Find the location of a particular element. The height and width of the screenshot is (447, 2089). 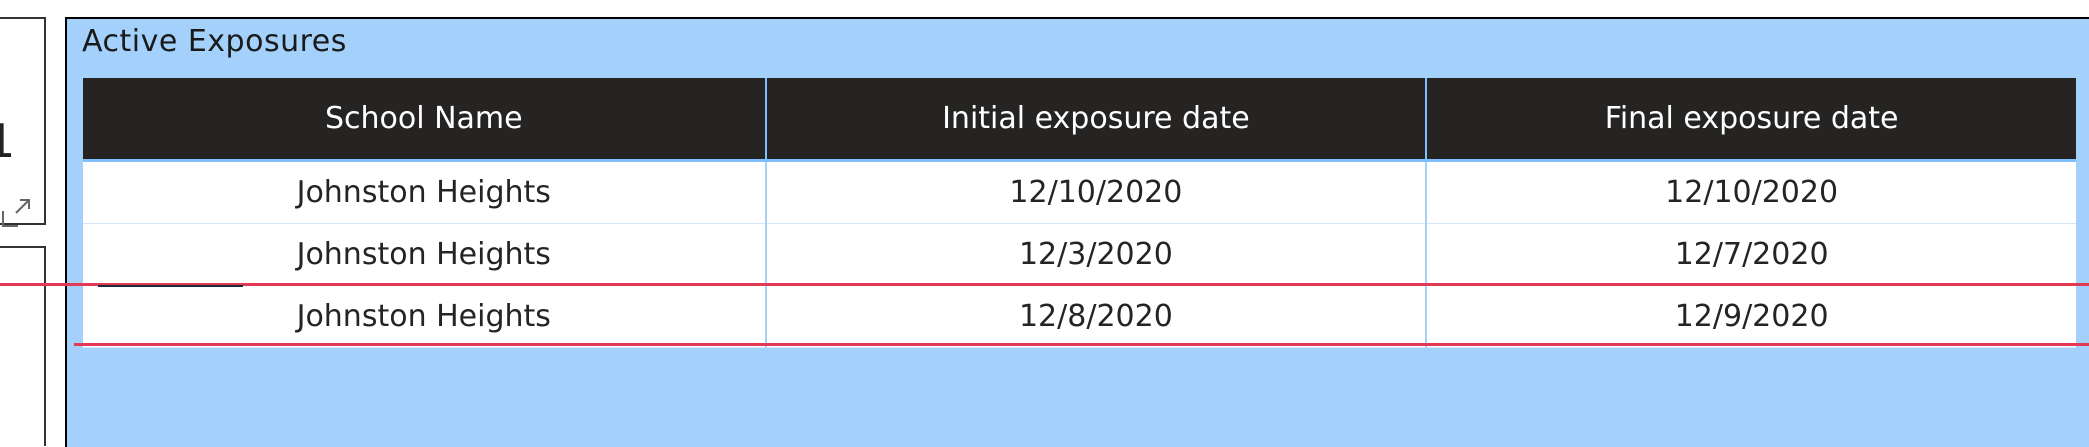

red-annotation-line-top is located at coordinates (1044, 284).